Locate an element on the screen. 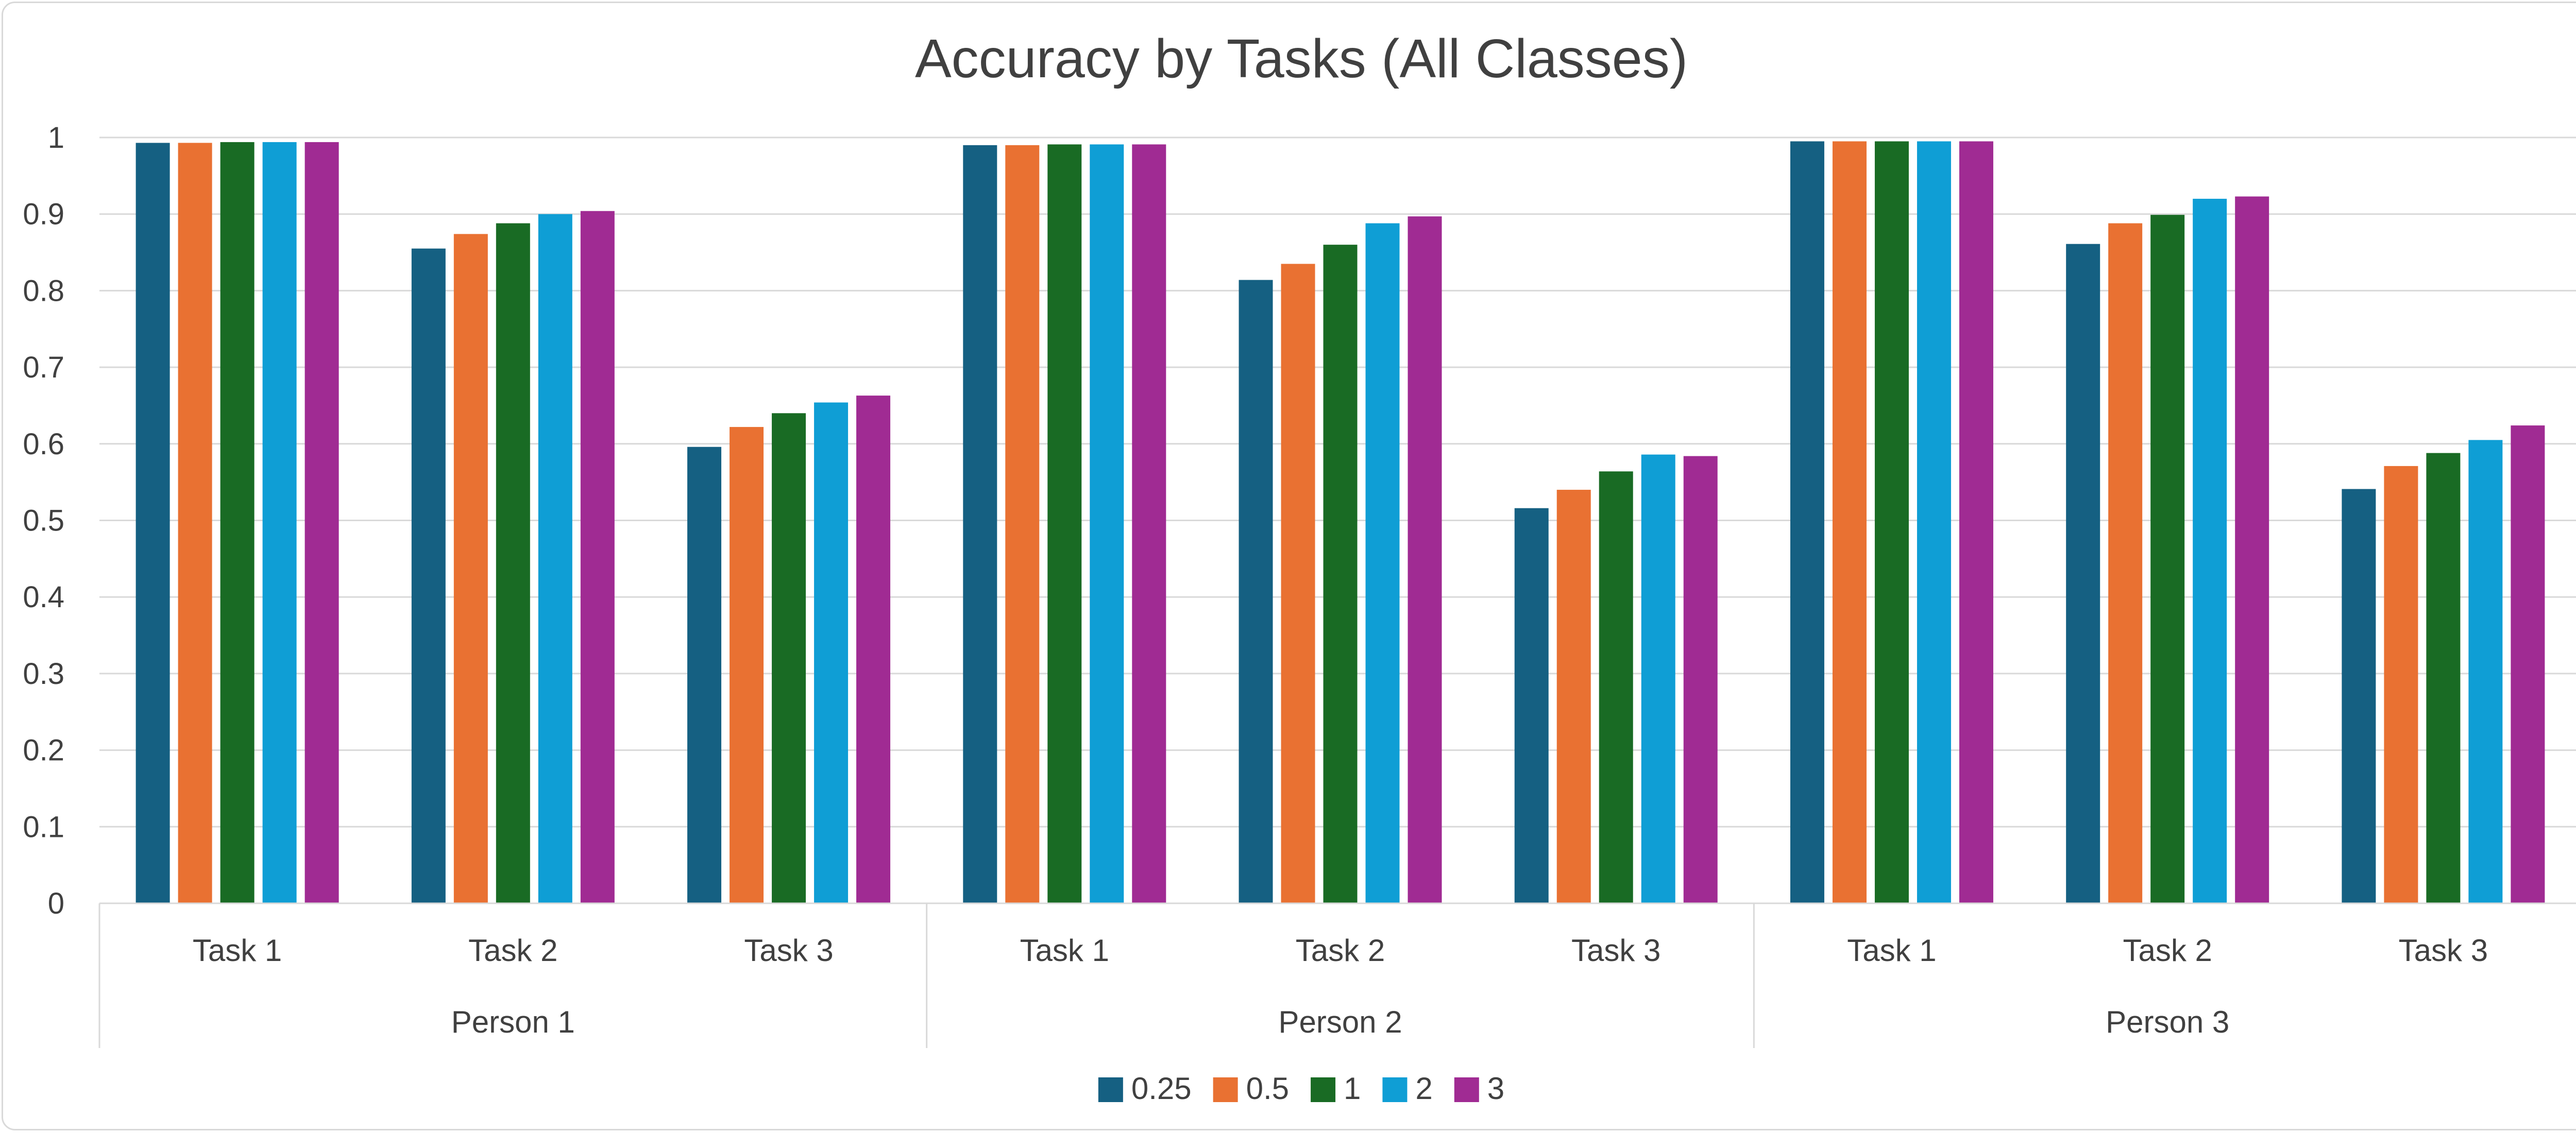  y-tick-label: 0.2 is located at coordinates (43, 751).